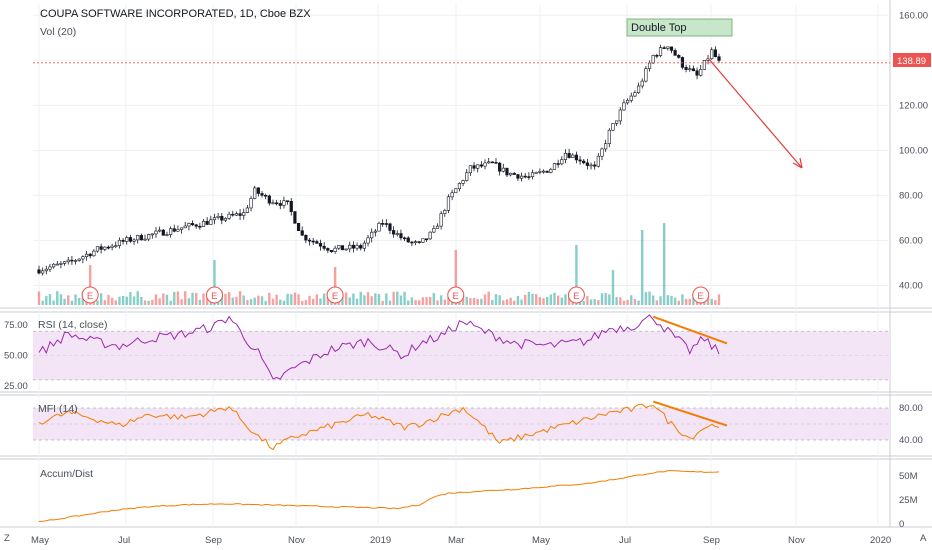  I want to click on bottom-right-icon: A, so click(923, 538).